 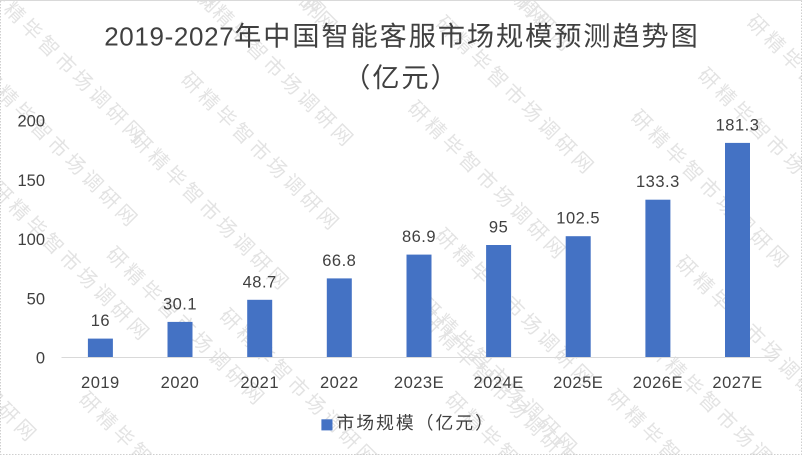 What do you see at coordinates (100, 321) in the screenshot?
I see `svg-text: 16` at bounding box center [100, 321].